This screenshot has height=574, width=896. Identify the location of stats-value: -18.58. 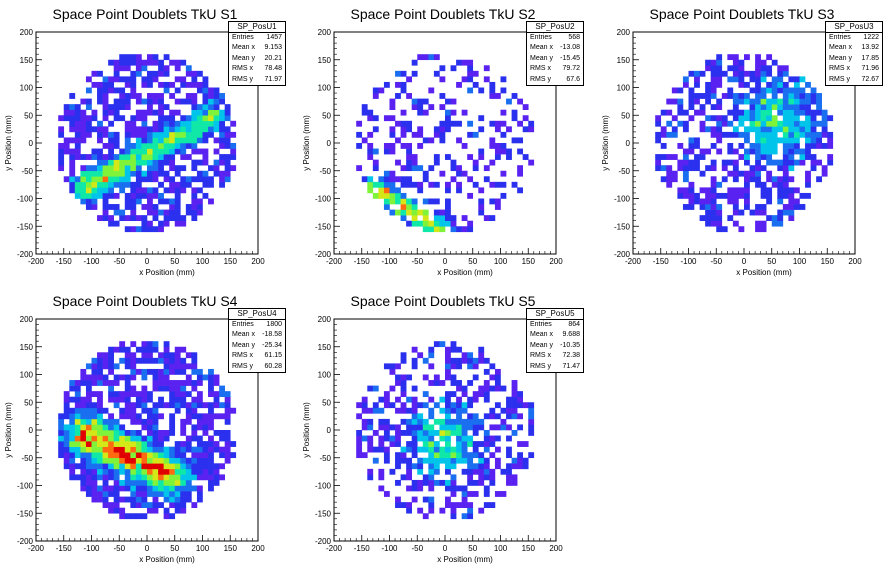
(272, 335).